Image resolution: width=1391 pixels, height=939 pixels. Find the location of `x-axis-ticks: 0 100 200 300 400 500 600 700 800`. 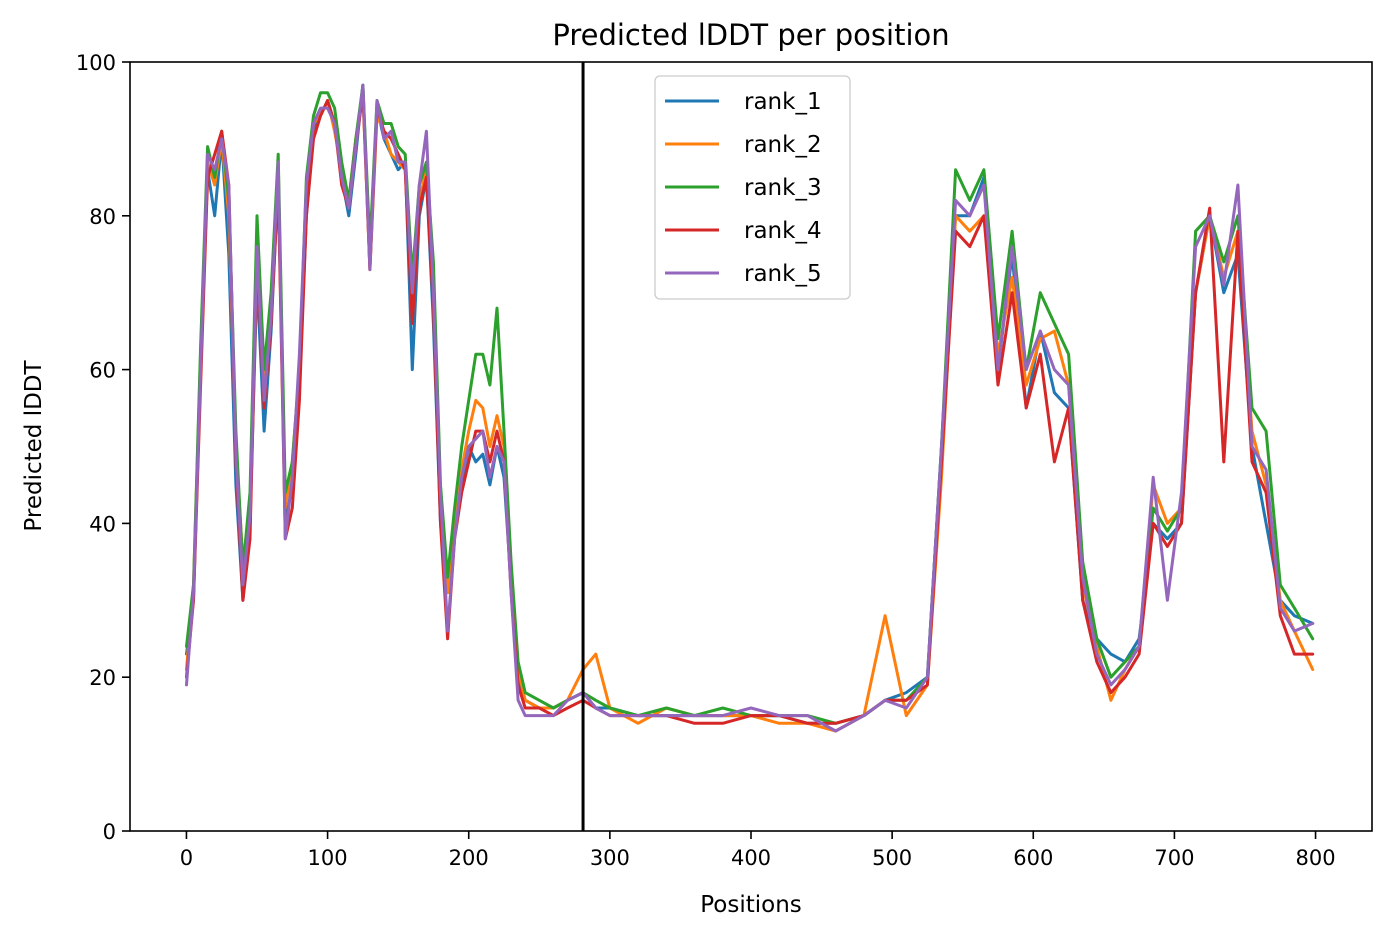

x-axis-ticks: 0 100 200 300 400 500 600 700 800 is located at coordinates (758, 850).